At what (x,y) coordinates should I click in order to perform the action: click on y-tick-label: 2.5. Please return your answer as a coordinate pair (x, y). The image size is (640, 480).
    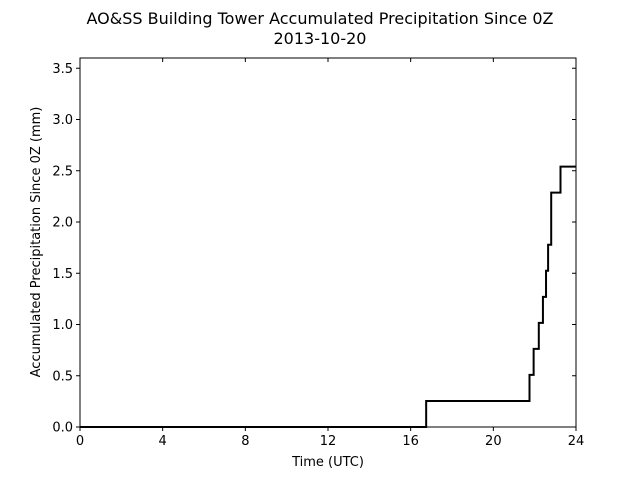
    Looking at the image, I should click on (62, 171).